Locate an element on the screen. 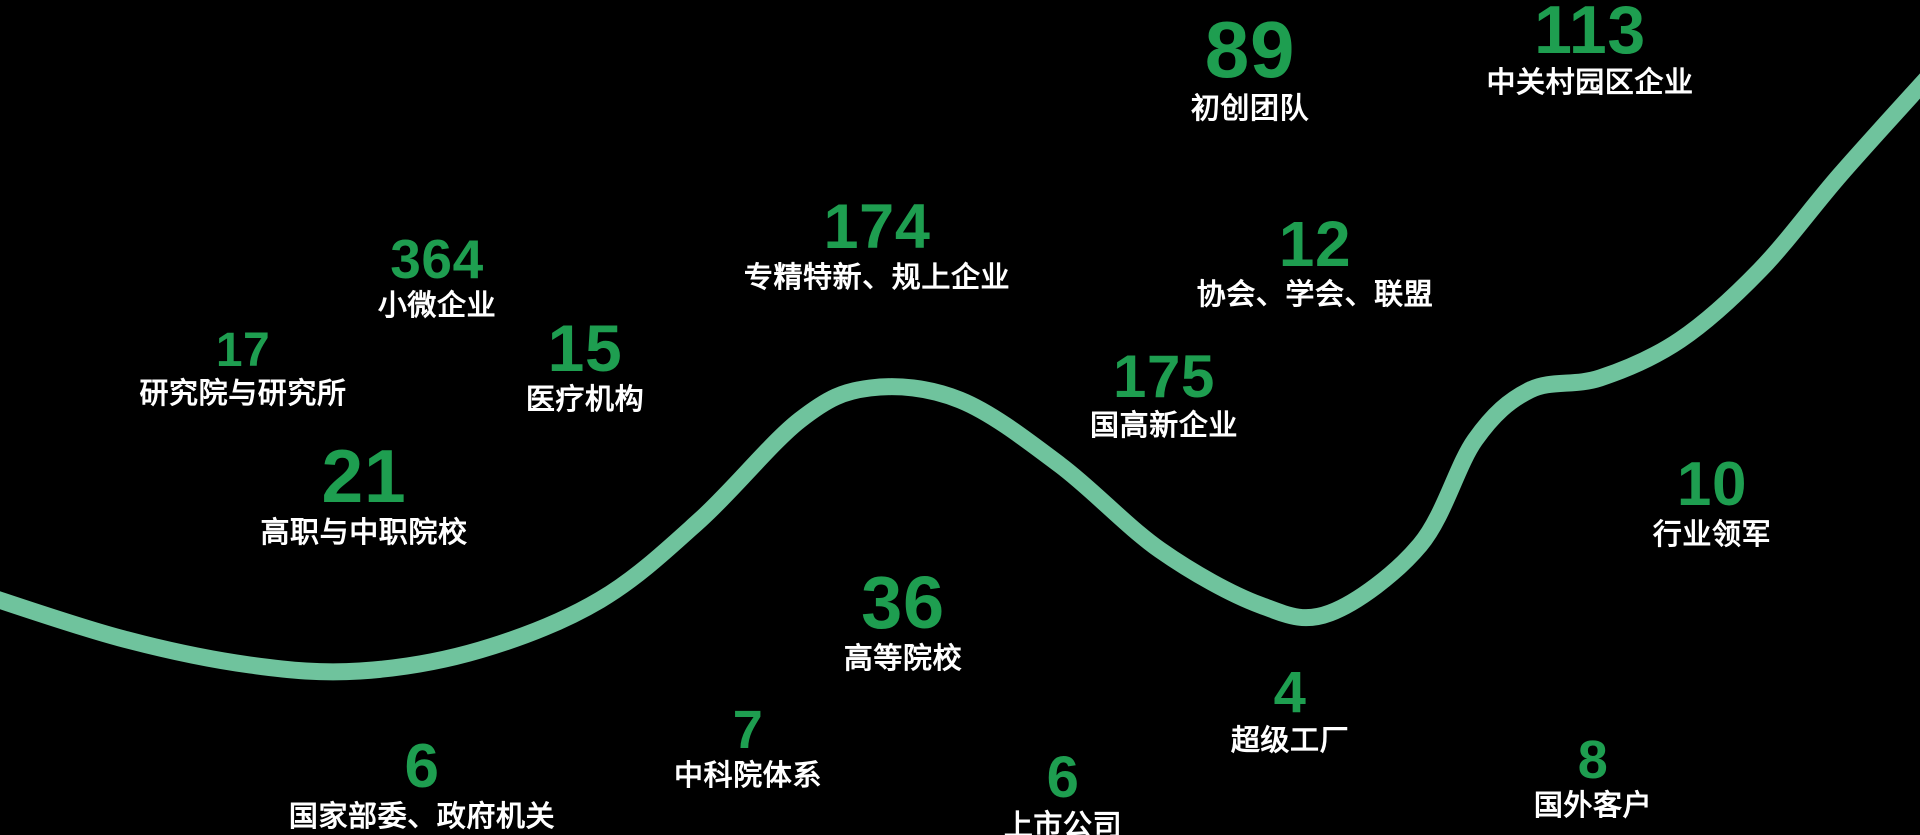 This screenshot has height=835, width=1920. stat-item: 36 高等院校 is located at coordinates (903, 621).